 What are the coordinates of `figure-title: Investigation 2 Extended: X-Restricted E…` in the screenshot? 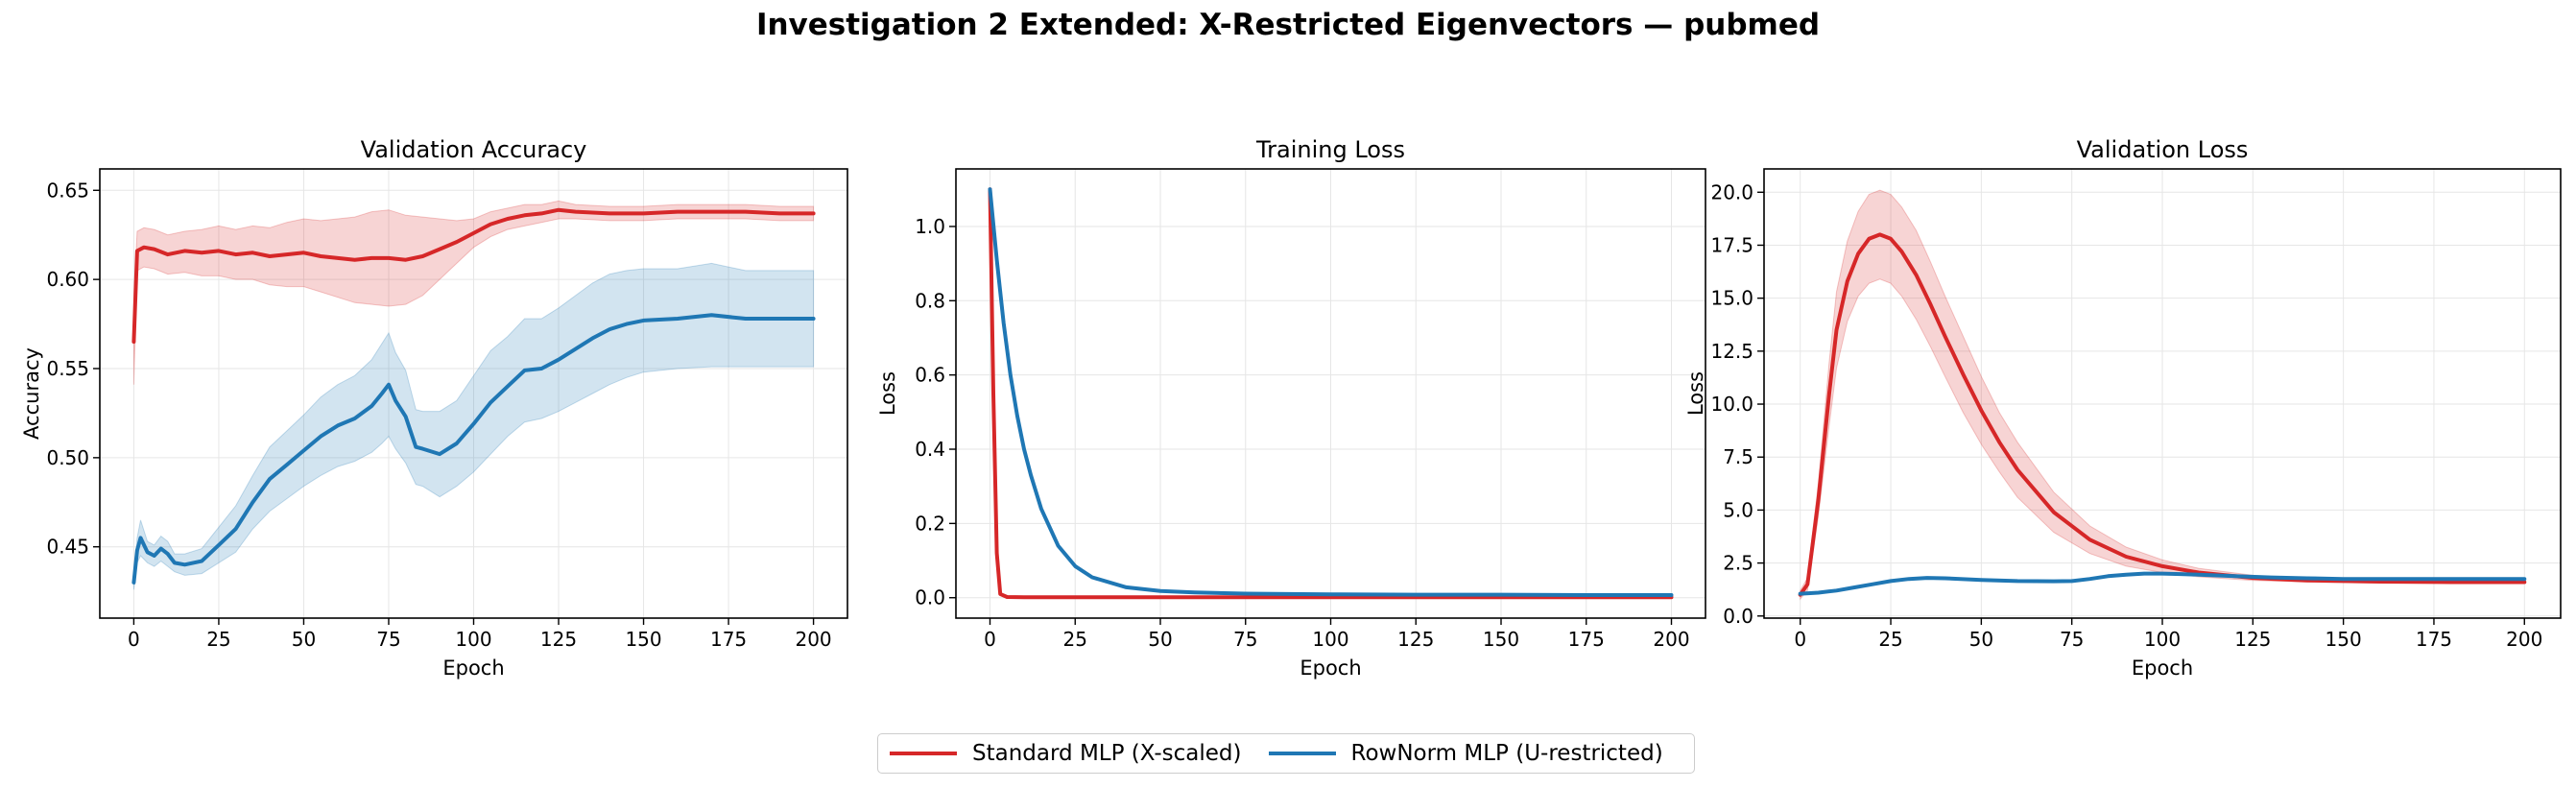 It's located at (1288, 25).